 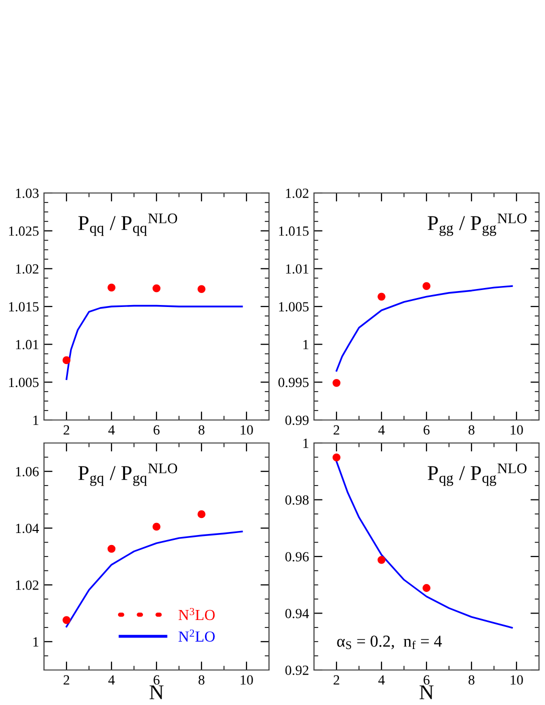 I want to click on y-tick-label: 0.99, so click(x=297, y=421).